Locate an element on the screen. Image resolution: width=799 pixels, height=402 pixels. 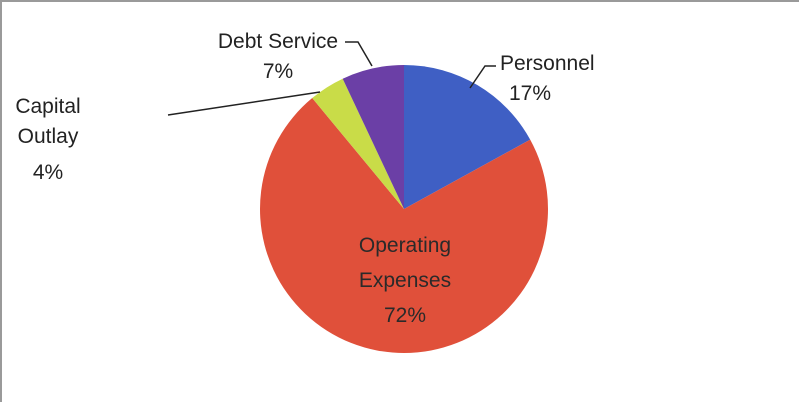
pie-slice-personnel is located at coordinates (467, 137).